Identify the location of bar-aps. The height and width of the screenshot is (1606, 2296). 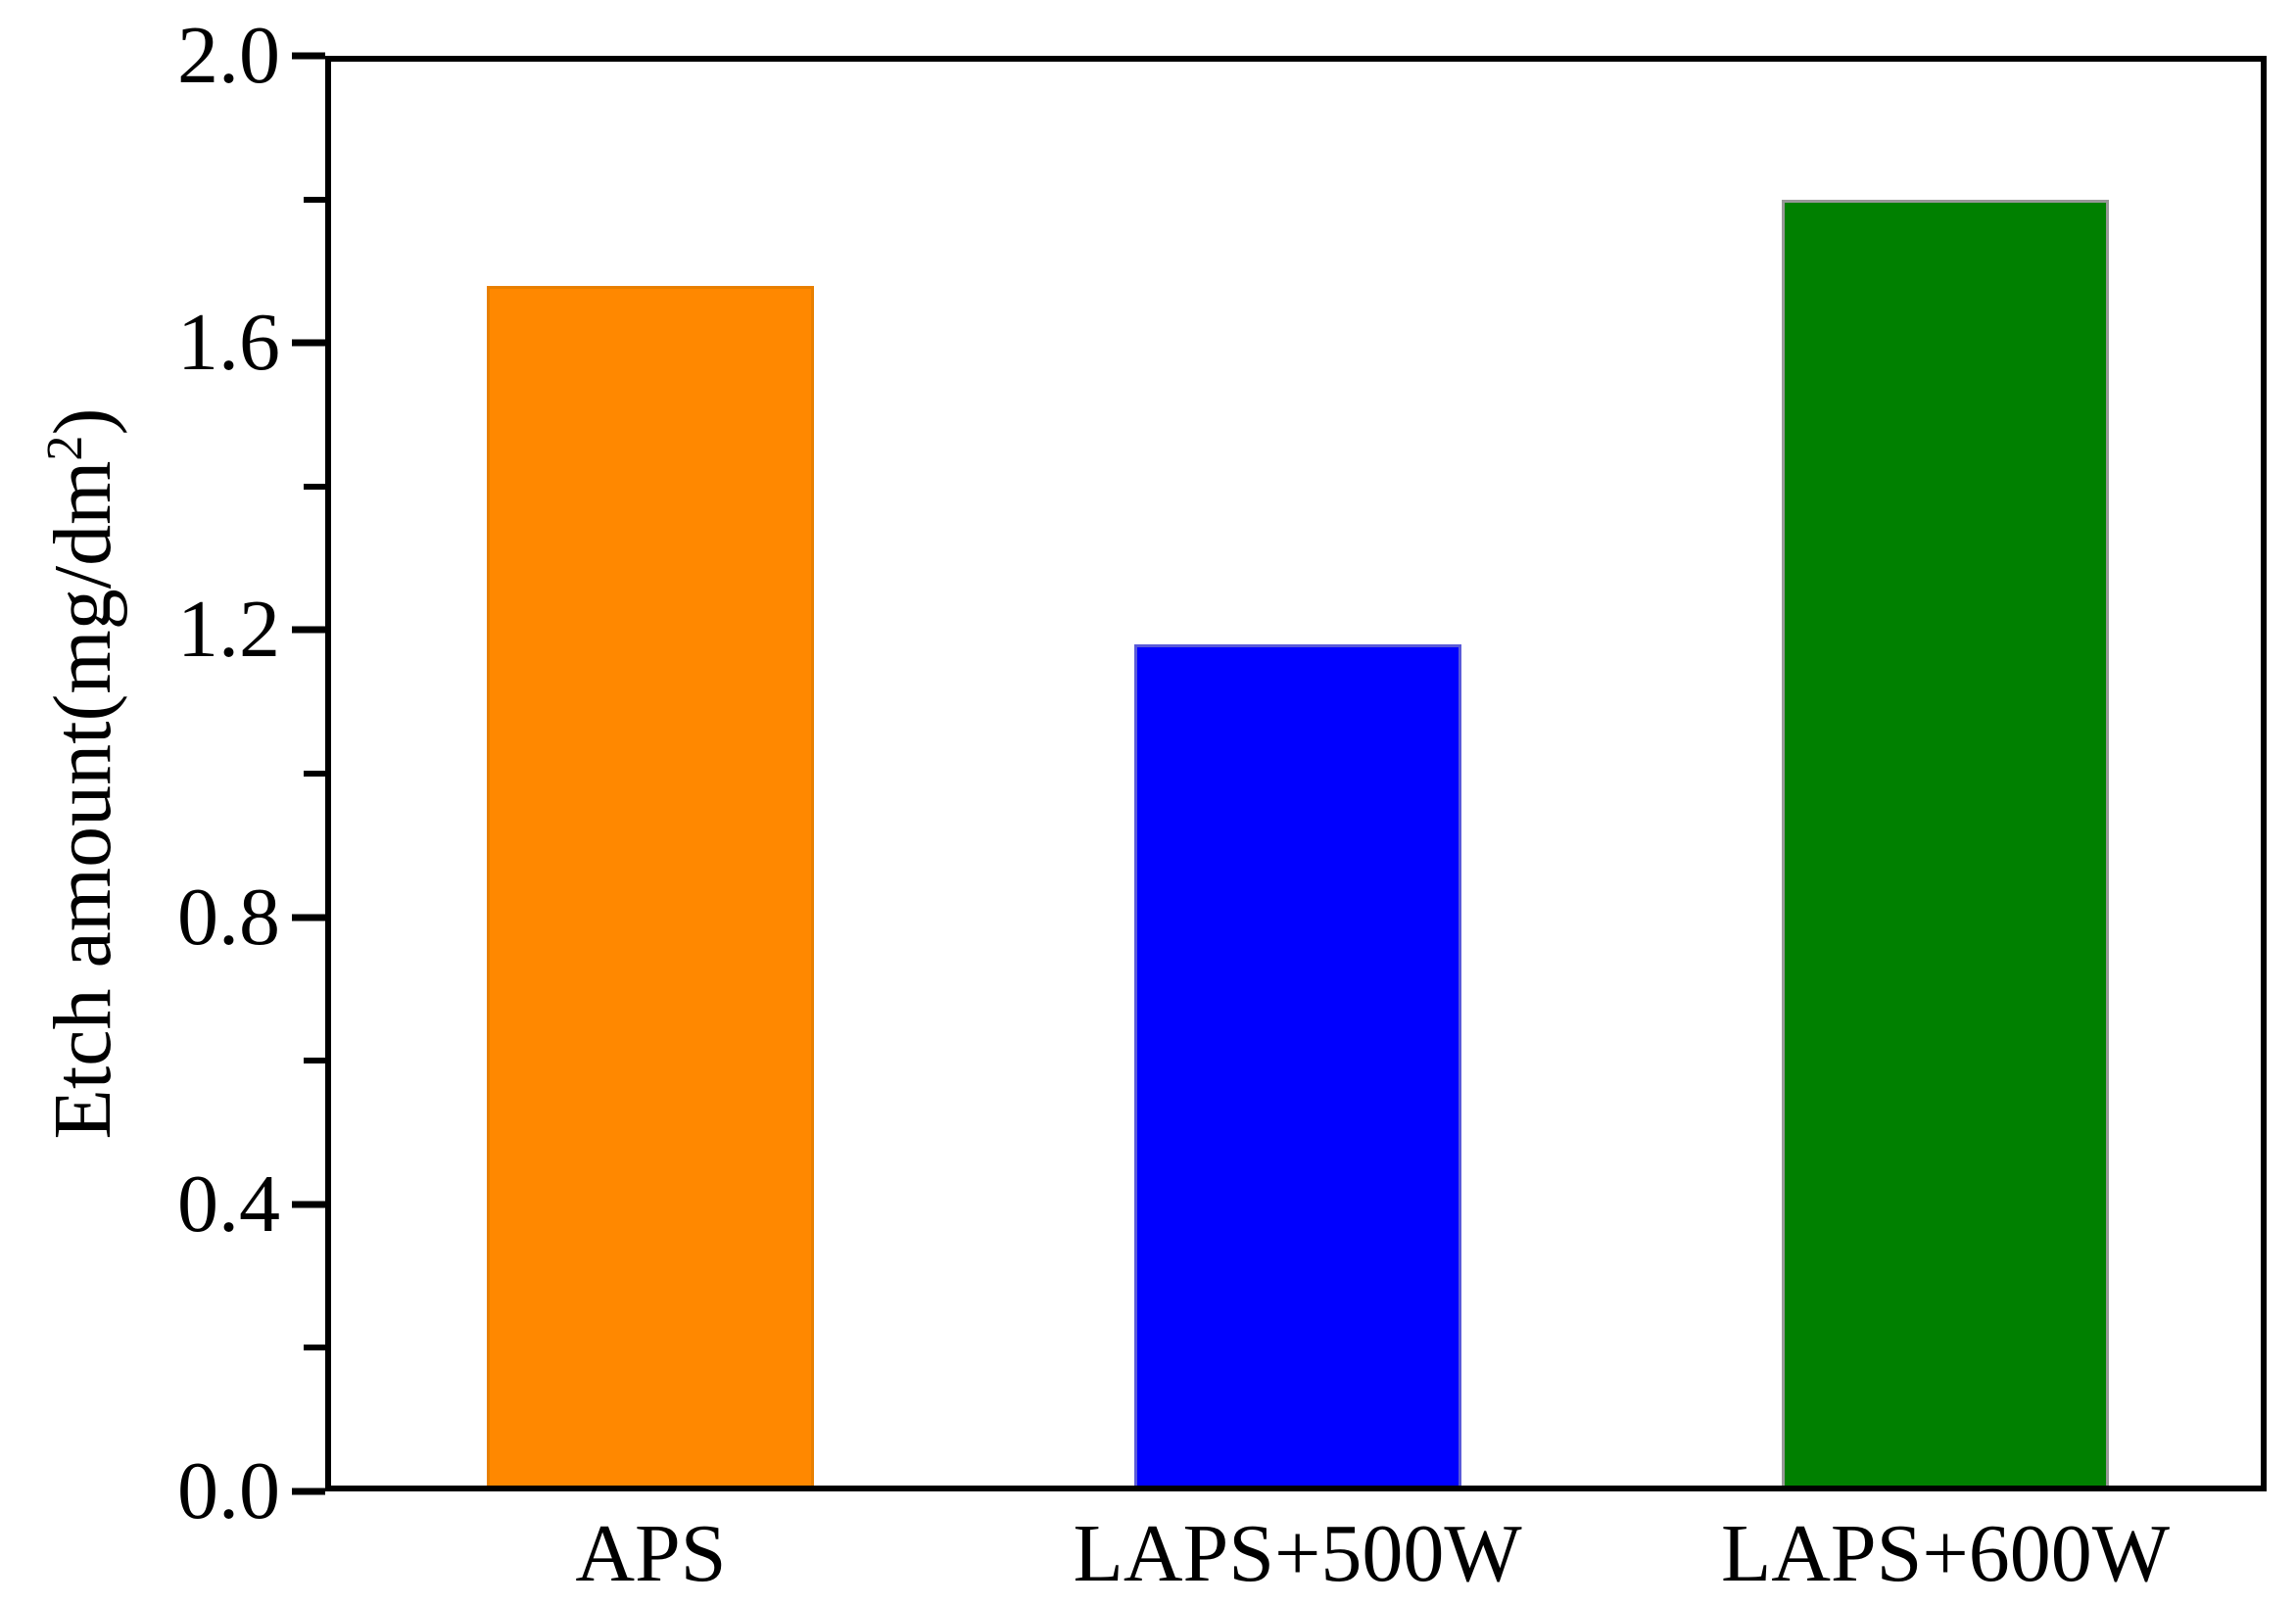
(651, 888).